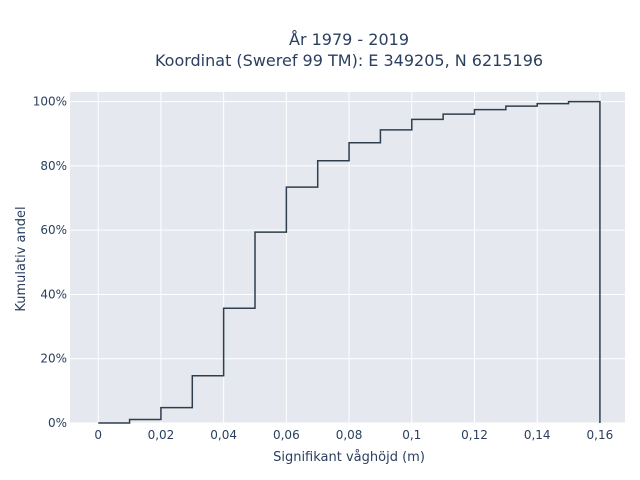  I want to click on x-tick-label: 0,06, so click(286, 435).